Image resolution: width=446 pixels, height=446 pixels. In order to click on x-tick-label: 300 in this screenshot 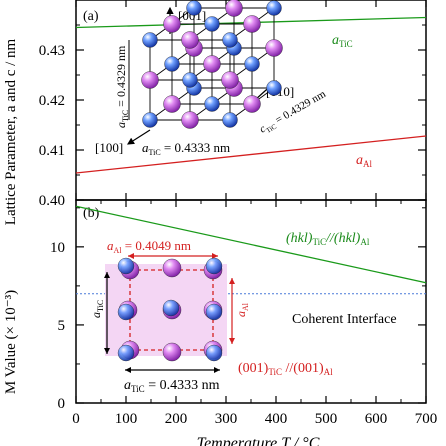, I will do `click(226, 419)`.